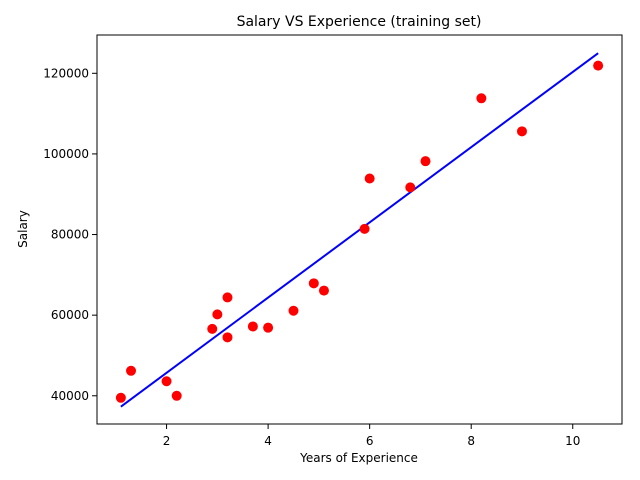 This screenshot has height=480, width=640. What do you see at coordinates (70, 315) in the screenshot?
I see `y-tick-label: 60000` at bounding box center [70, 315].